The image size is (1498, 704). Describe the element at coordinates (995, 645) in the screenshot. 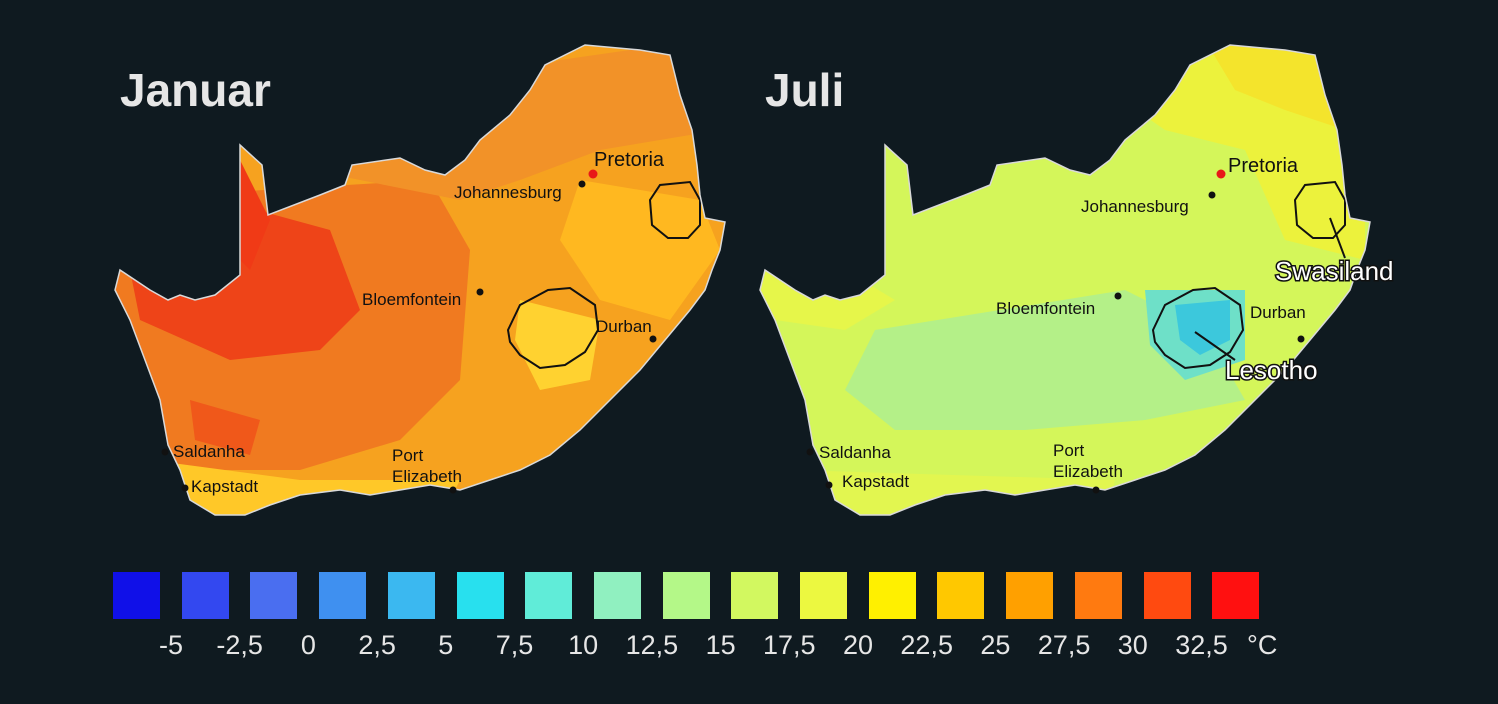

I see `legend-tick-label: 25` at that location.